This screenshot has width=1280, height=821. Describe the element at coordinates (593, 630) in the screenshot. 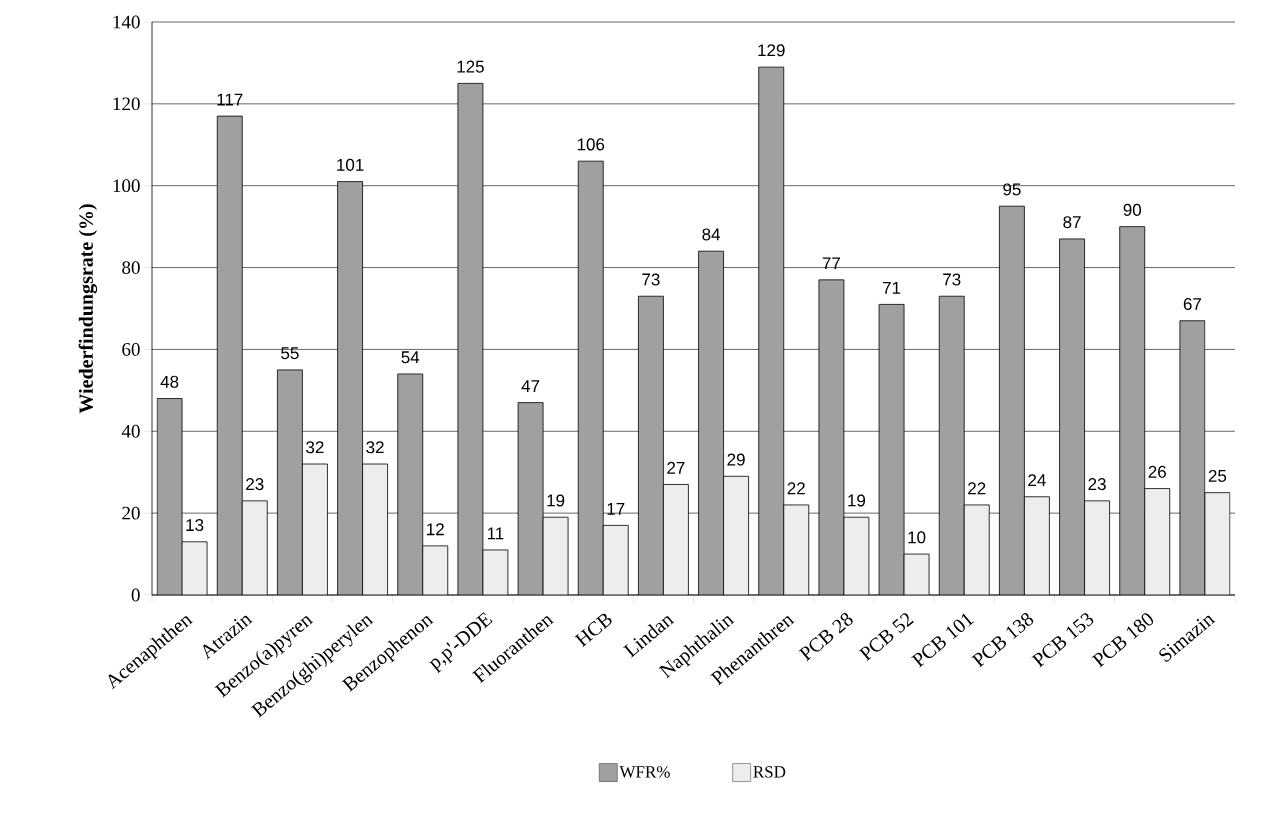

I see `x-tick-label: HCB` at that location.